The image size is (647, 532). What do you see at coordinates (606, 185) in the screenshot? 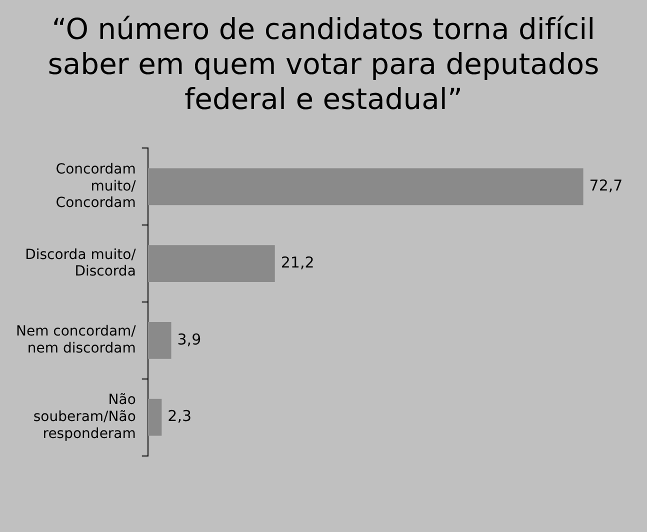
I see `data-label: 72,7` at bounding box center [606, 185].